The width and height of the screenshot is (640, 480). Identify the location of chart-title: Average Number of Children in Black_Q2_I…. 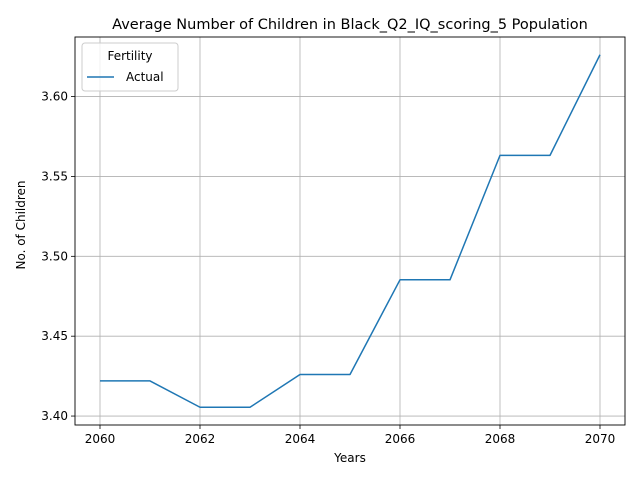
(350, 25).